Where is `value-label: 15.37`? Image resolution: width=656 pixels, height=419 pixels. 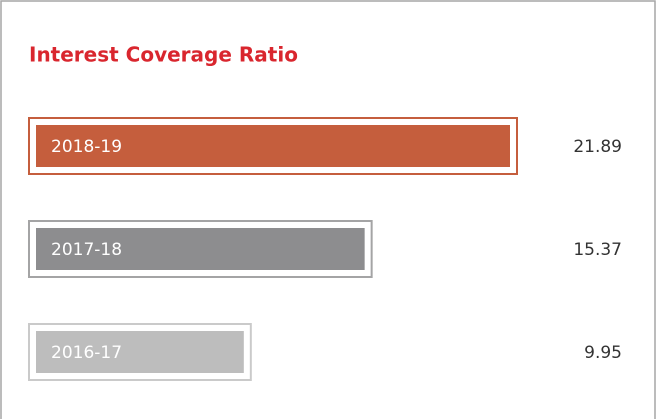
value-label: 15.37 is located at coordinates (597, 250).